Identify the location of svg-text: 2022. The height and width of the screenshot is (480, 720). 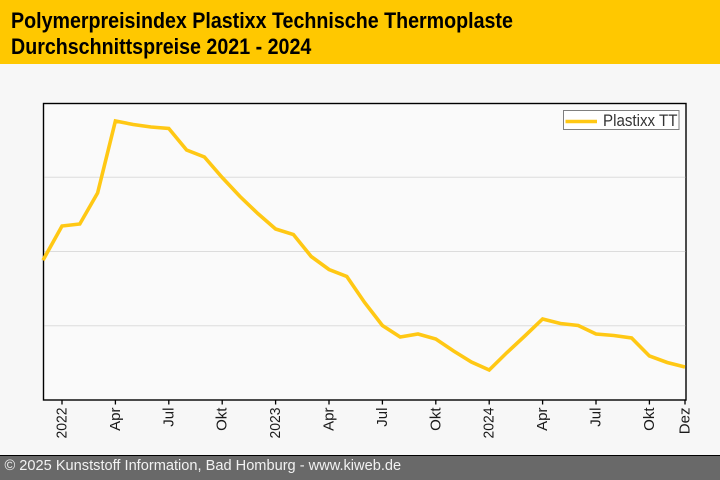
(62, 423).